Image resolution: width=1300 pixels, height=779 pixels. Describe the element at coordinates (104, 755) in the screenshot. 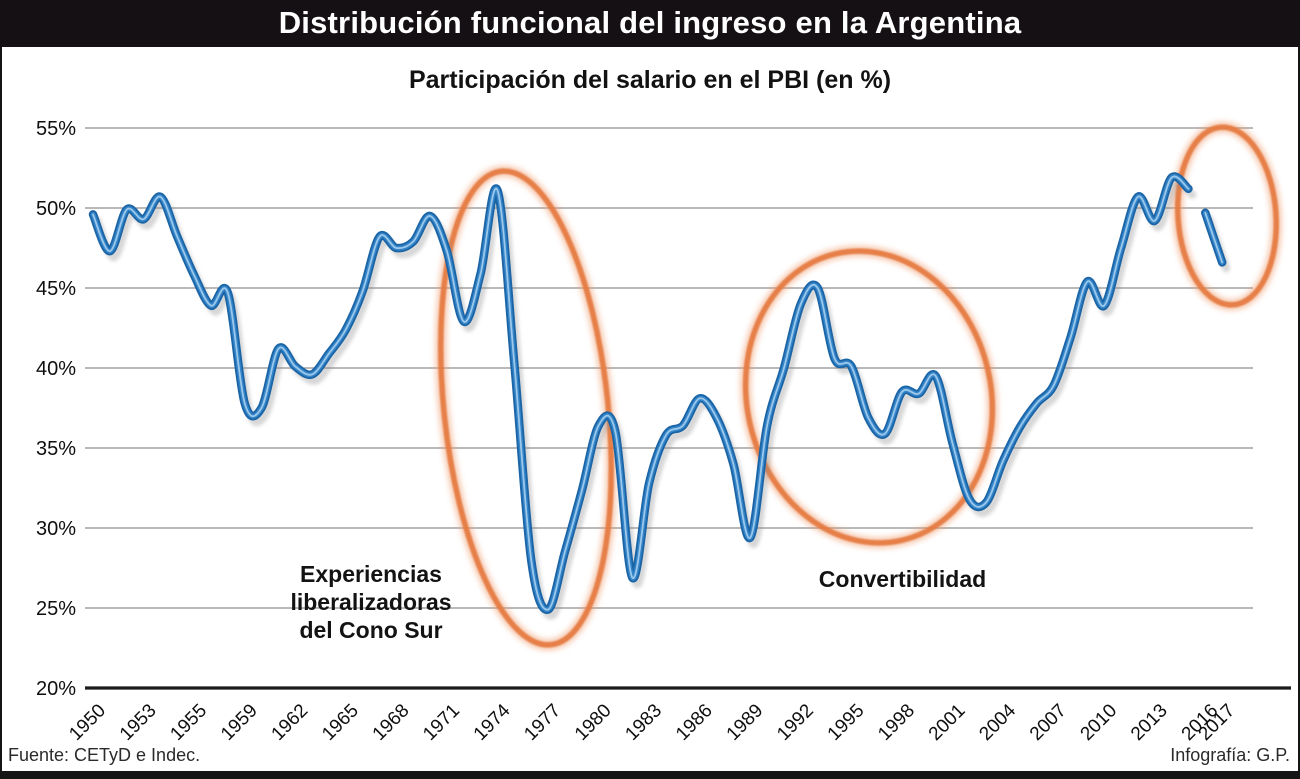

I see `source-credit: Fuente: CETyD e Indec.` at that location.